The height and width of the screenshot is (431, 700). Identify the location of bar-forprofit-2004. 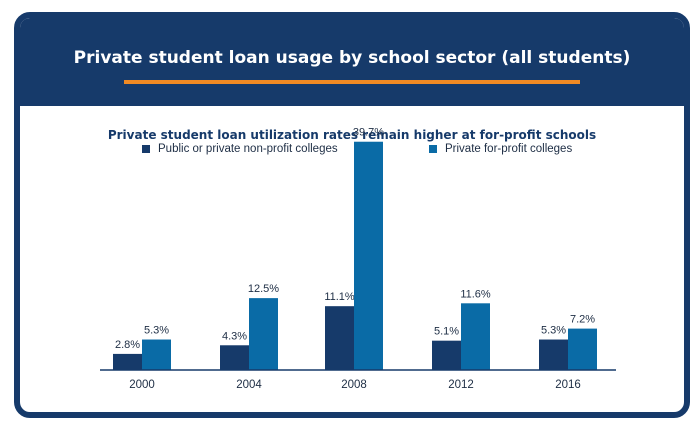
(263, 334).